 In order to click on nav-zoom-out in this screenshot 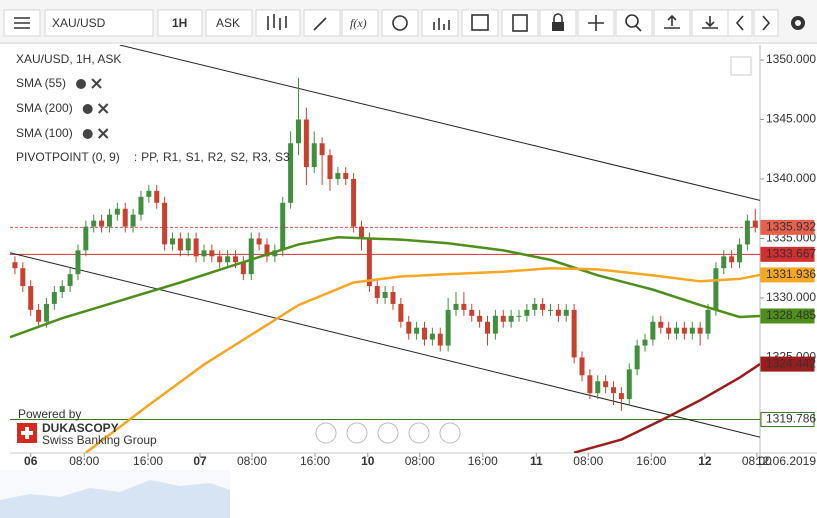, I will do `click(357, 433)`.